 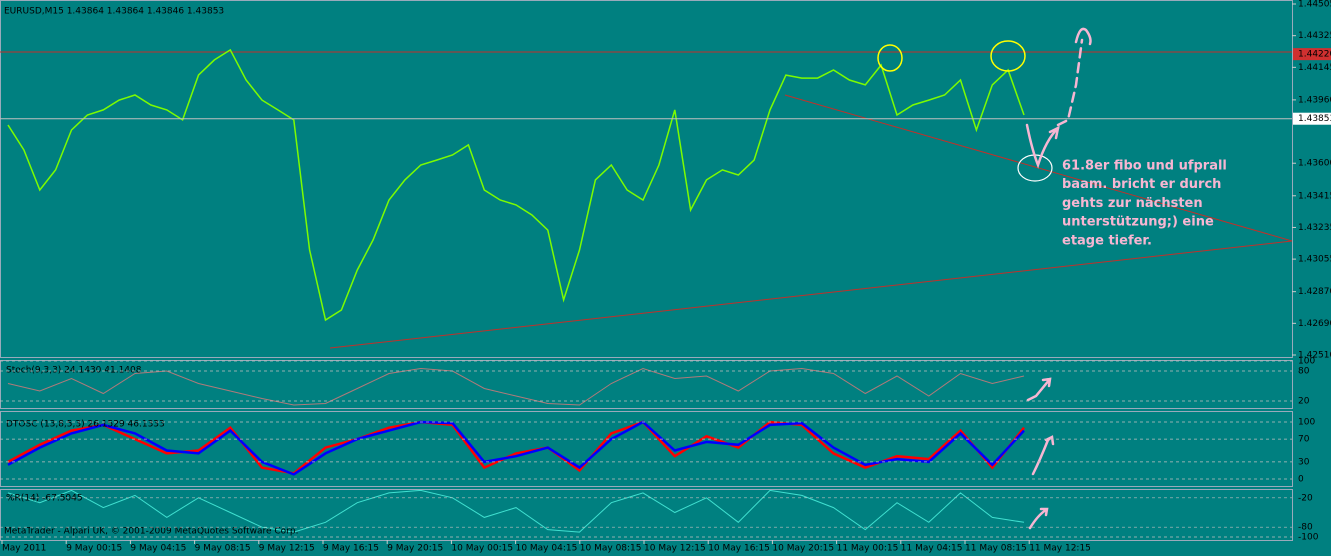 I want to click on wpr-panel, so click(x=646, y=515).